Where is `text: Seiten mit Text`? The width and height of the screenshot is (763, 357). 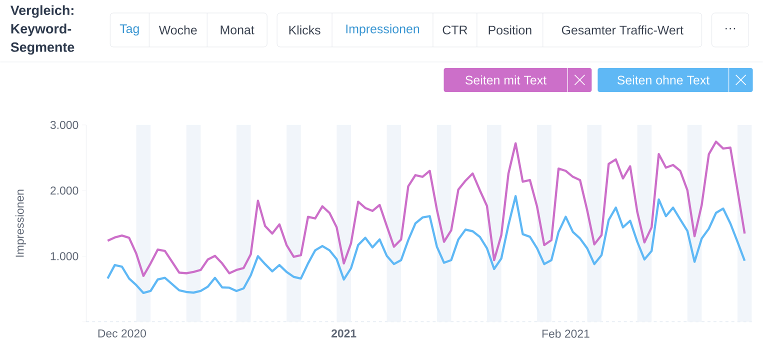
text: Seiten mit Text is located at coordinates (505, 80).